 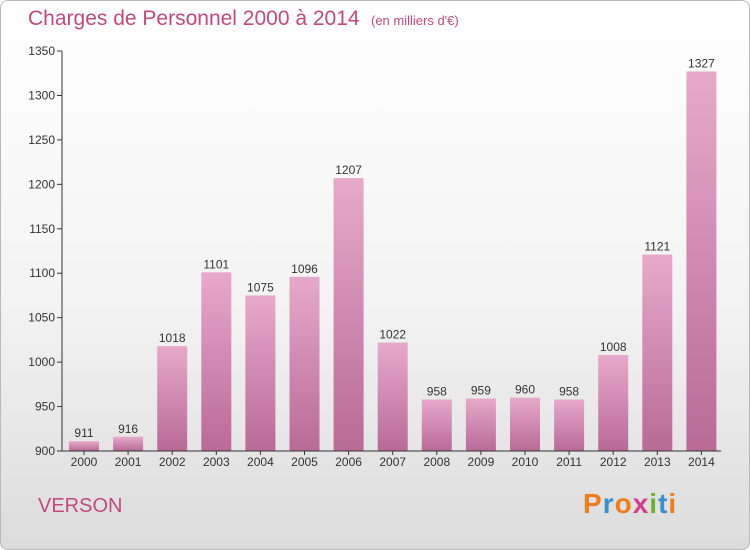 I want to click on commune-name: VERSON, so click(x=80, y=506).